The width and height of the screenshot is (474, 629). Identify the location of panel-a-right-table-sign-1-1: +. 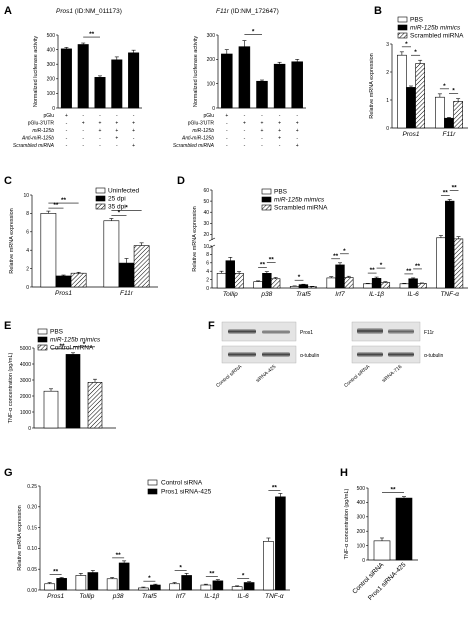
(244, 124).